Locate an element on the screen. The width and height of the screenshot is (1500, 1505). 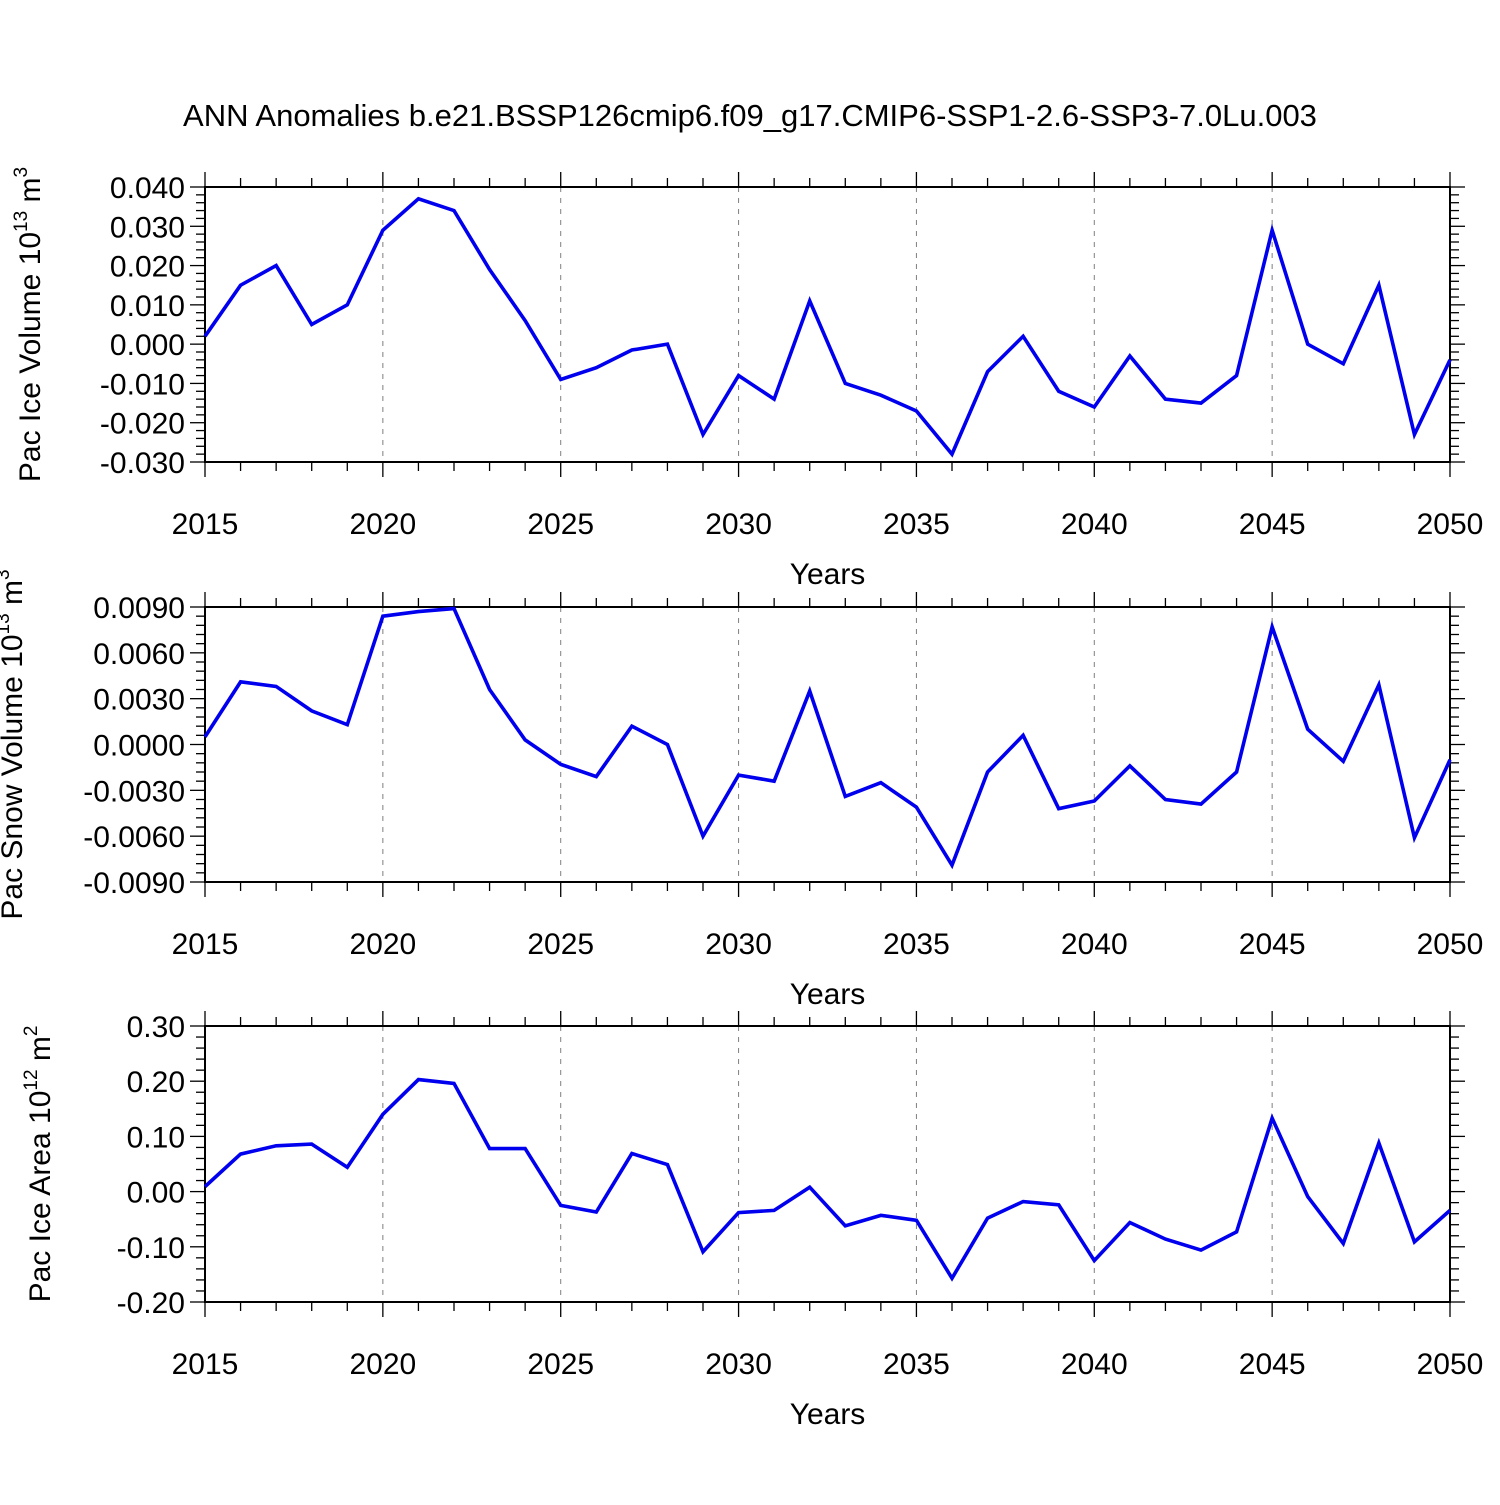
y-tick-label: -0.10 is located at coordinates (151, 1248).